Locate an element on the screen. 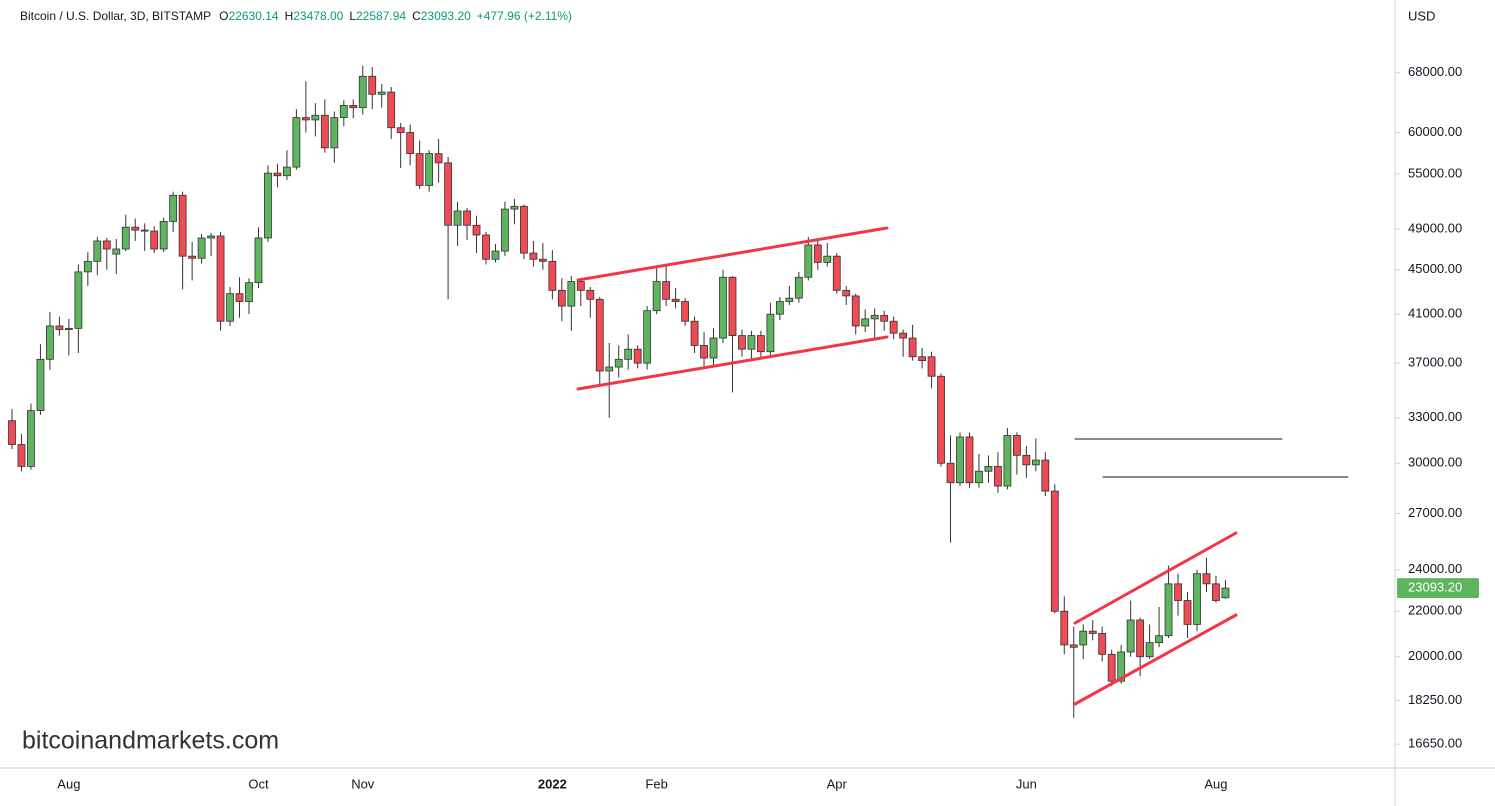 This screenshot has width=1495, height=806. y-tick-label: 45000.00 is located at coordinates (1435, 268).